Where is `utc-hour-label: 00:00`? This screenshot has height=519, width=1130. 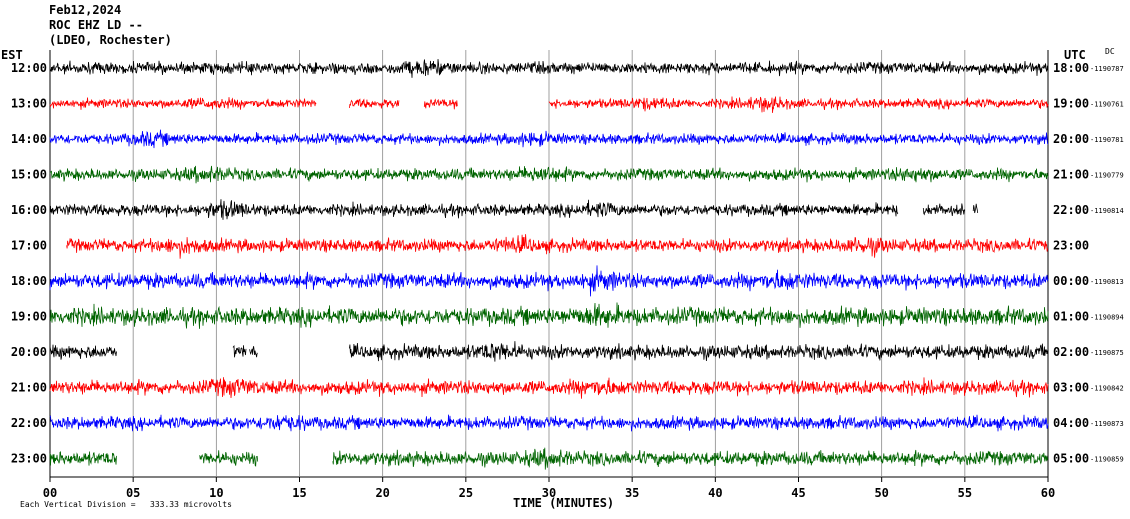
utc-hour-label: 00:00 is located at coordinates (1071, 281).